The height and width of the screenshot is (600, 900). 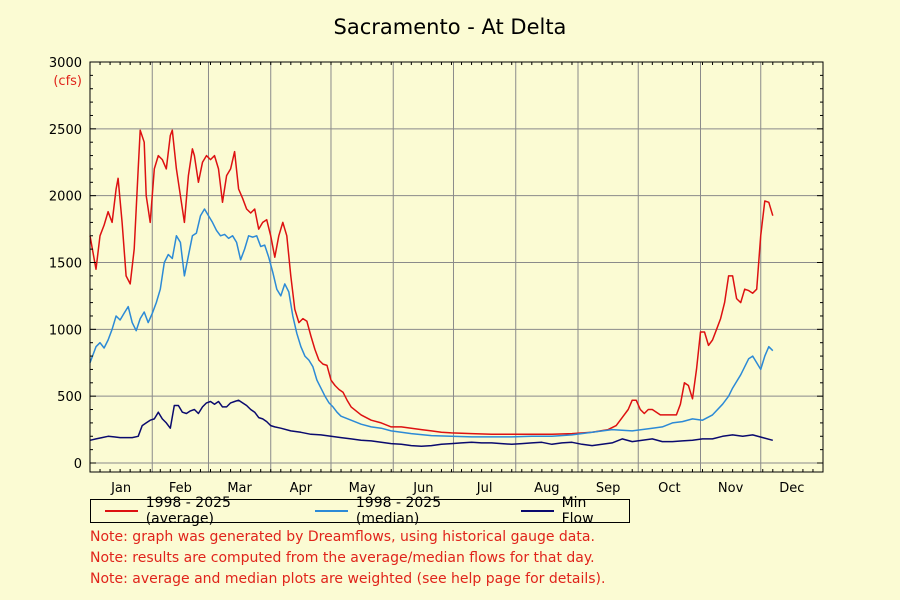 I want to click on legend-item-average: 1998 - 2025 (average), so click(x=197, y=511).